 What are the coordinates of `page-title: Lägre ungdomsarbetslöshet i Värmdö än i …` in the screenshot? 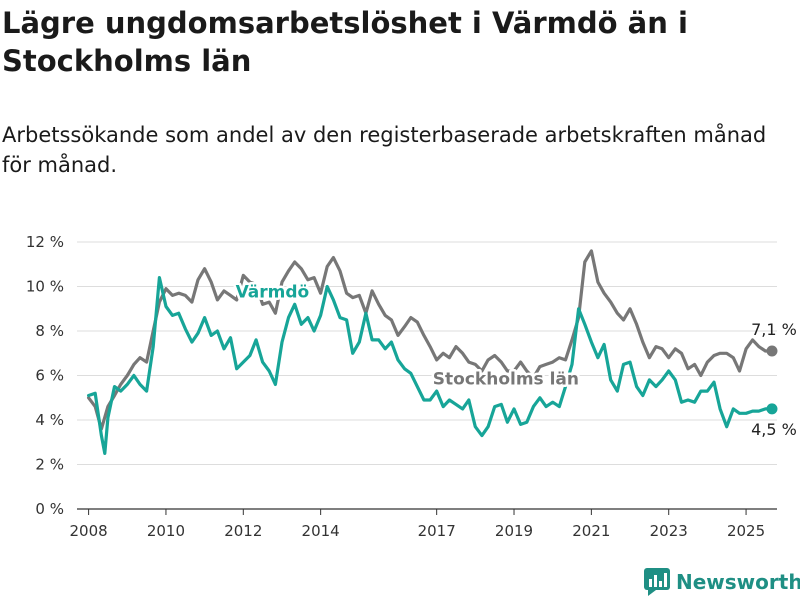 It's located at (345, 42).